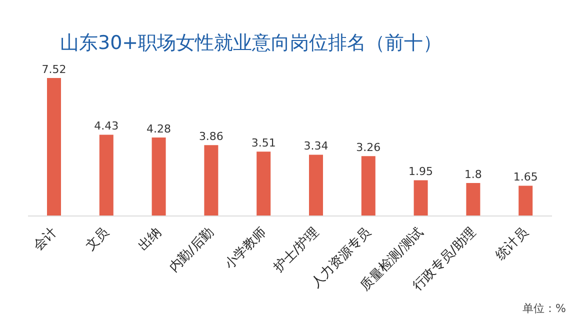  What do you see at coordinates (150, 239) in the screenshot?
I see `x-tick-label: 出纳` at bounding box center [150, 239].